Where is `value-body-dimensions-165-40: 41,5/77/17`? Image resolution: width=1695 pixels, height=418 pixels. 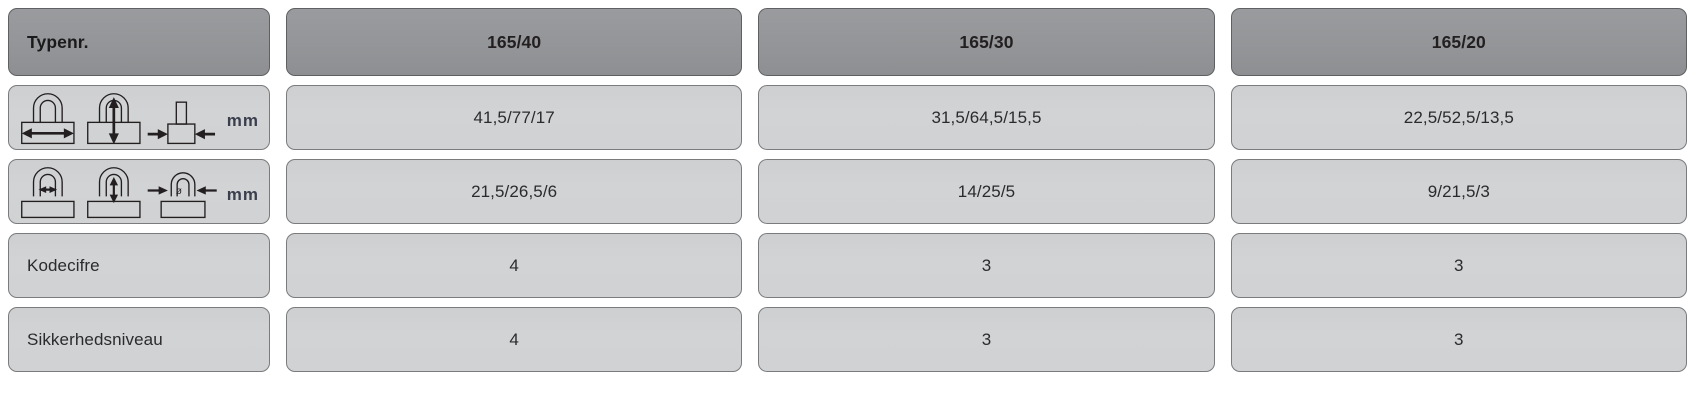 value-body-dimensions-165-40: 41,5/77/17 is located at coordinates (514, 117).